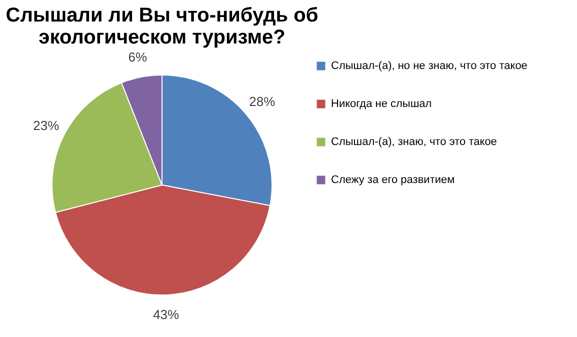 The height and width of the screenshot is (337, 577). What do you see at coordinates (162, 26) in the screenshot?
I see `chart-title: Слышали ли Вы что-нибудь об экологическом туризме?` at bounding box center [162, 26].